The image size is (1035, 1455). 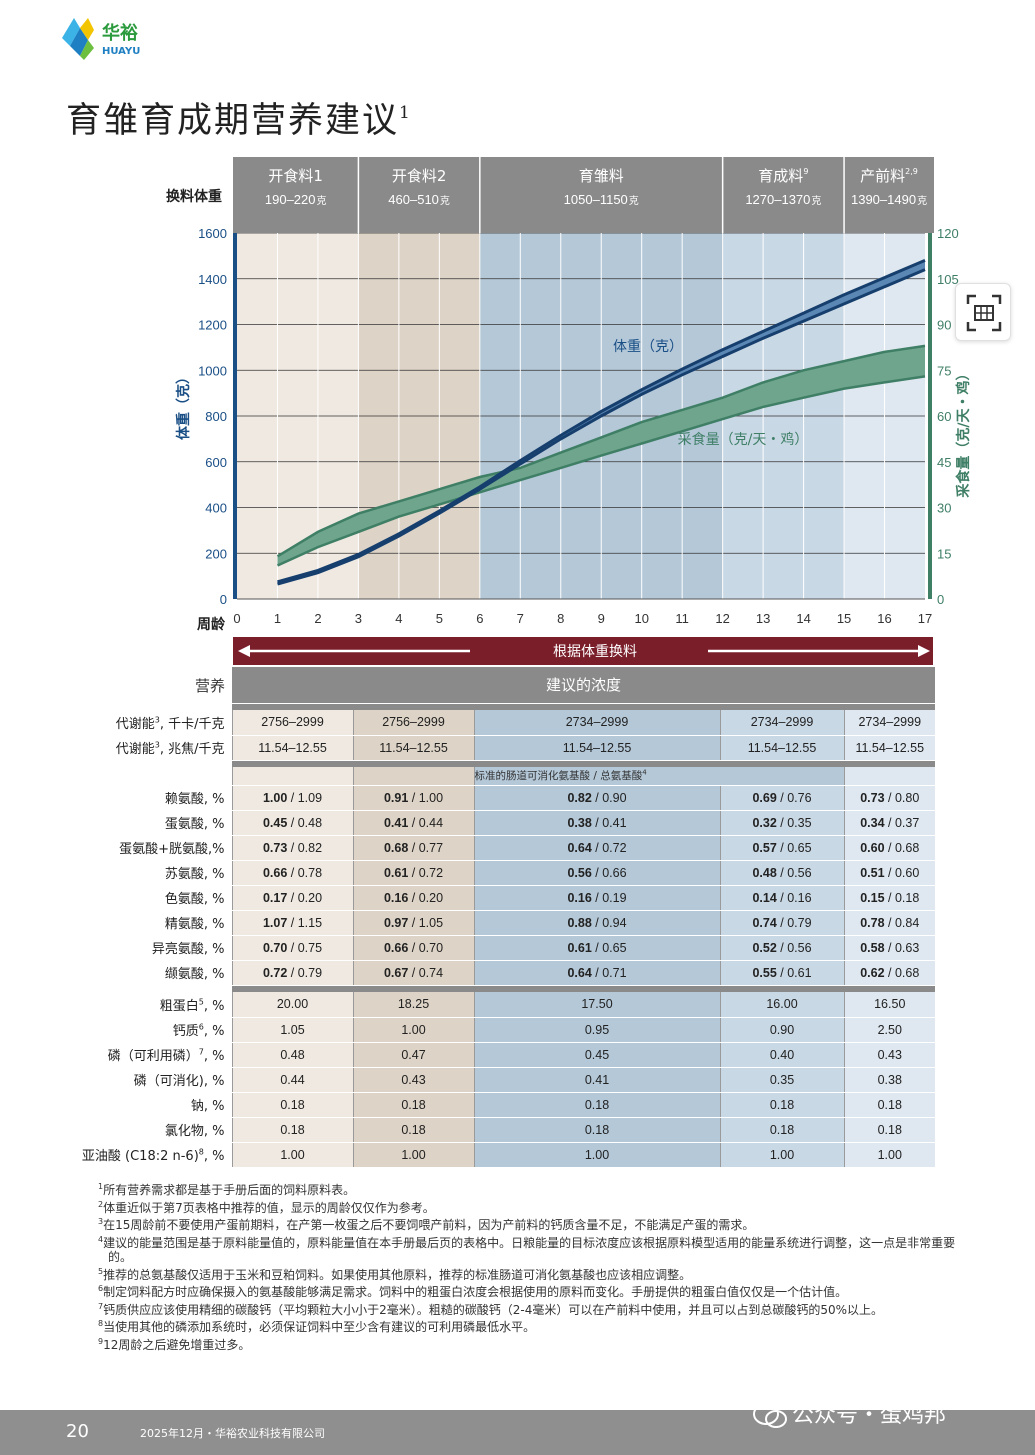 I want to click on table-row: 亚油酸 (C18:2 n-6)8, % 1.00 1.00 1.00 1.00 1.00, so click(x=498, y=1155).